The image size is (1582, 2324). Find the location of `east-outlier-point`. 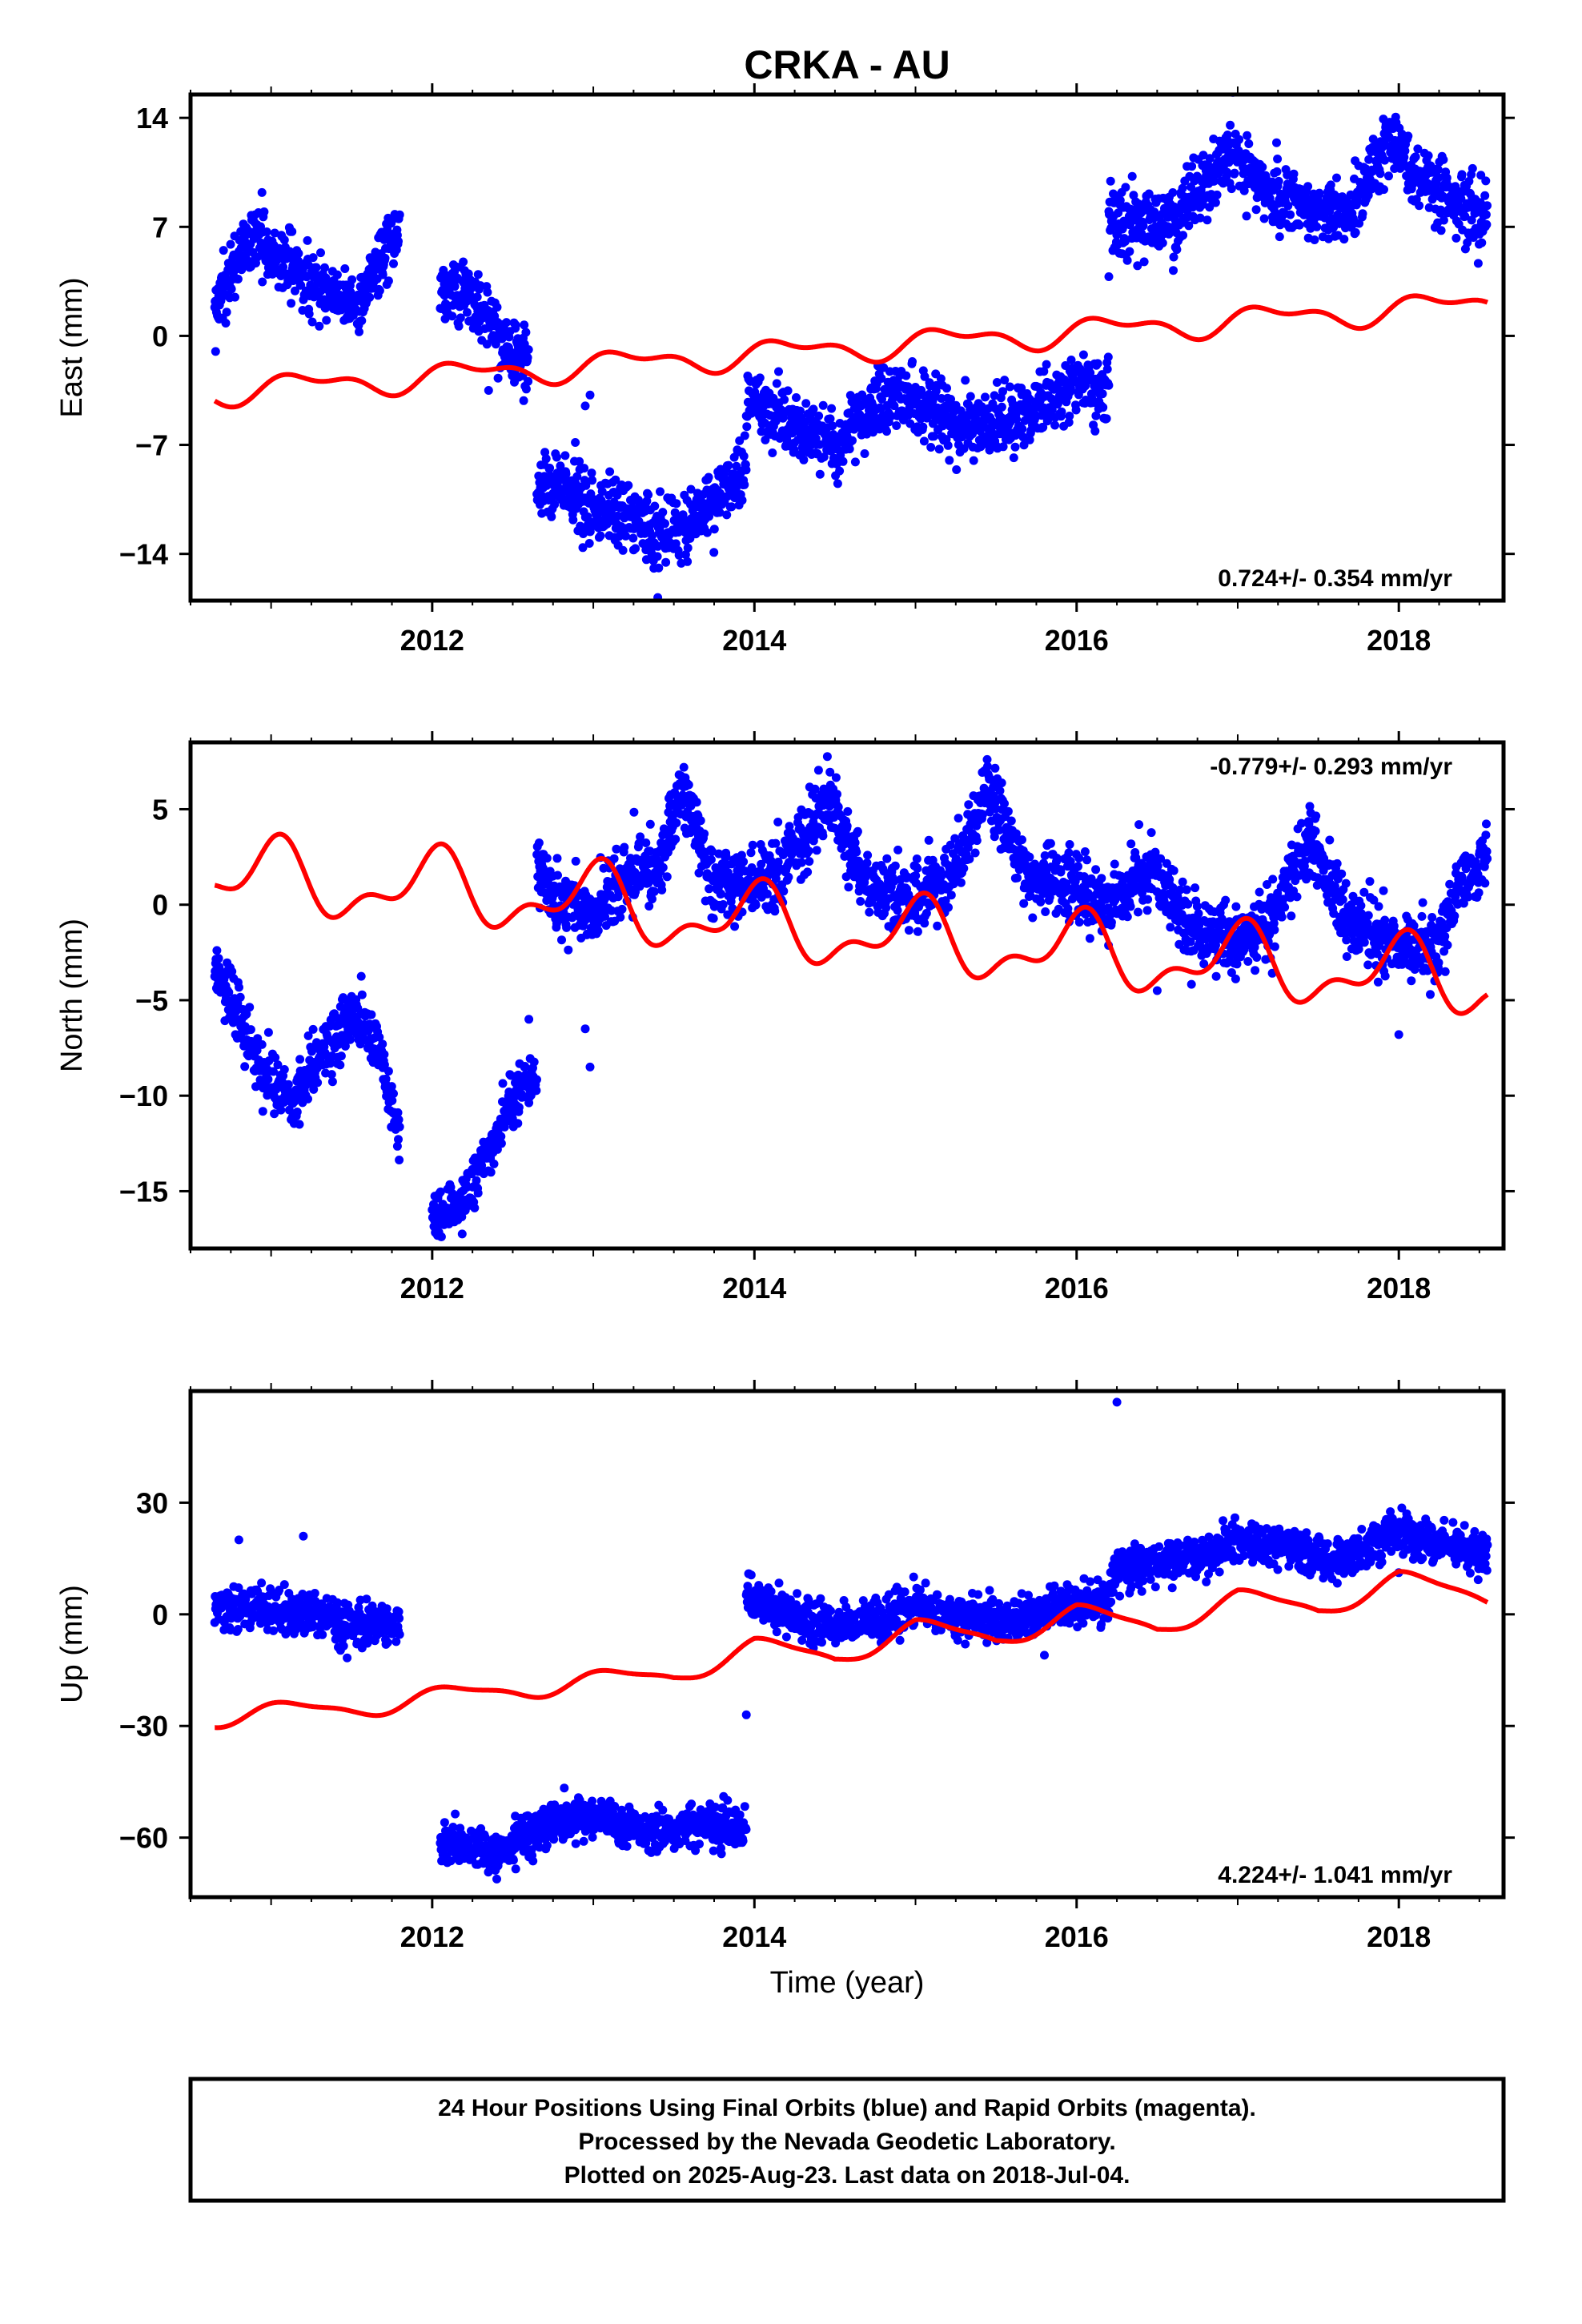

east-outlier-point is located at coordinates (1173, 270).